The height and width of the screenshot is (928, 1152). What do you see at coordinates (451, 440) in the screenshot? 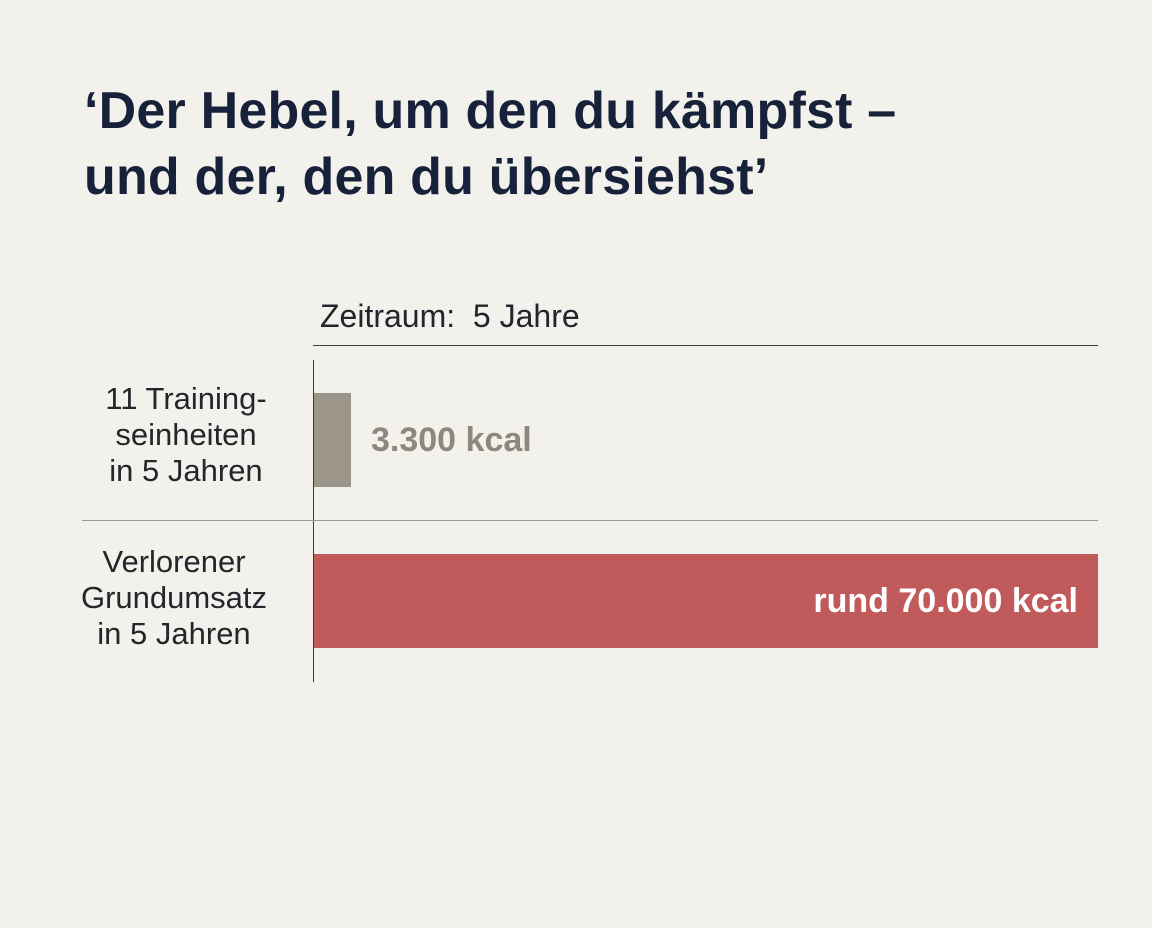
I see `data-label: 3.300 kcal` at bounding box center [451, 440].